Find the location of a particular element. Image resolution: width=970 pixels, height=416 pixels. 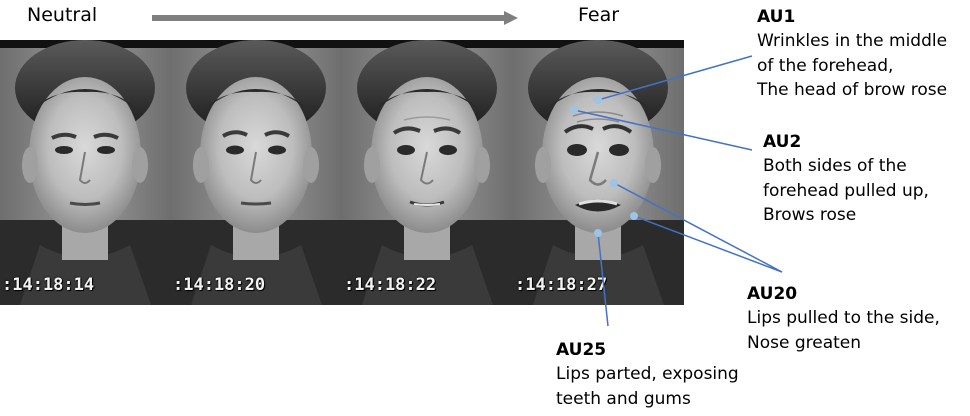

face-frame-3: :14:18:22 is located at coordinates (427, 172).